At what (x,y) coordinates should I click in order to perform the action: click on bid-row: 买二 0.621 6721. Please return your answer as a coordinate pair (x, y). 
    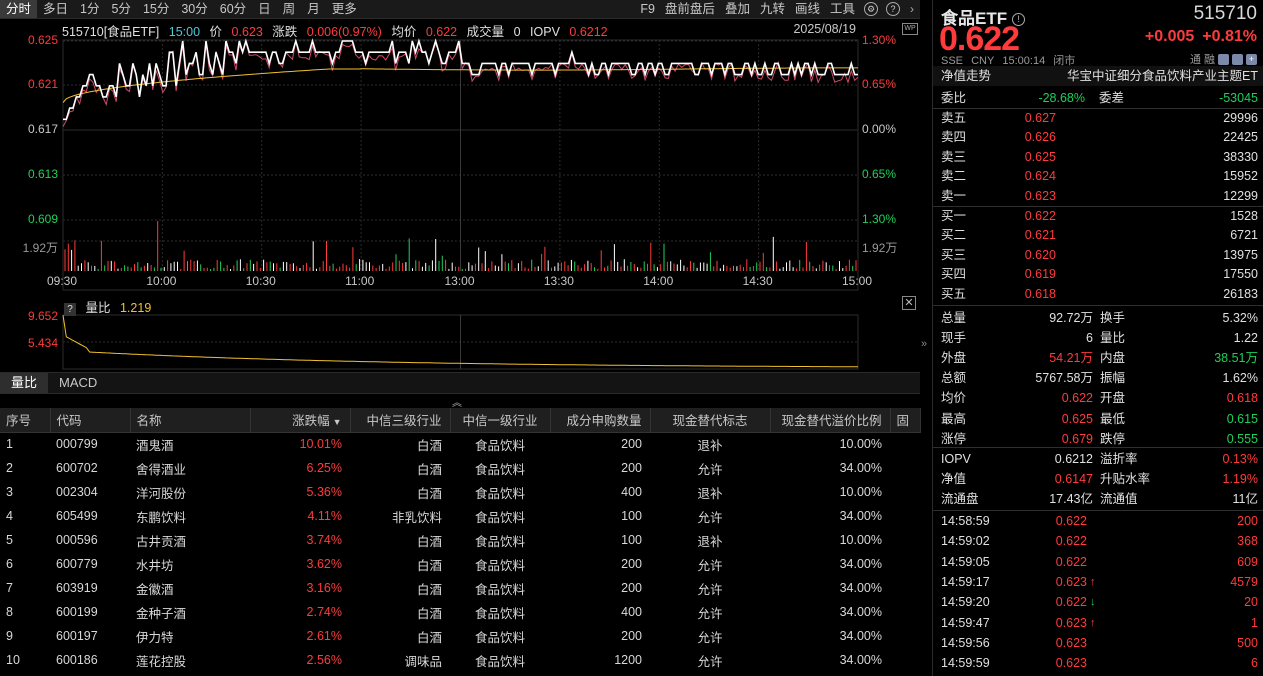
    Looking at the image, I should click on (1098, 235).